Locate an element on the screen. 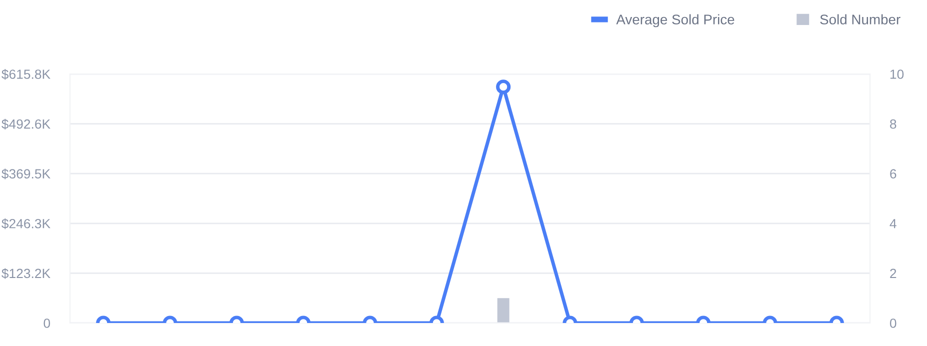 This screenshot has height=346, width=927. y-tick-label: $246.3K is located at coordinates (26, 224).